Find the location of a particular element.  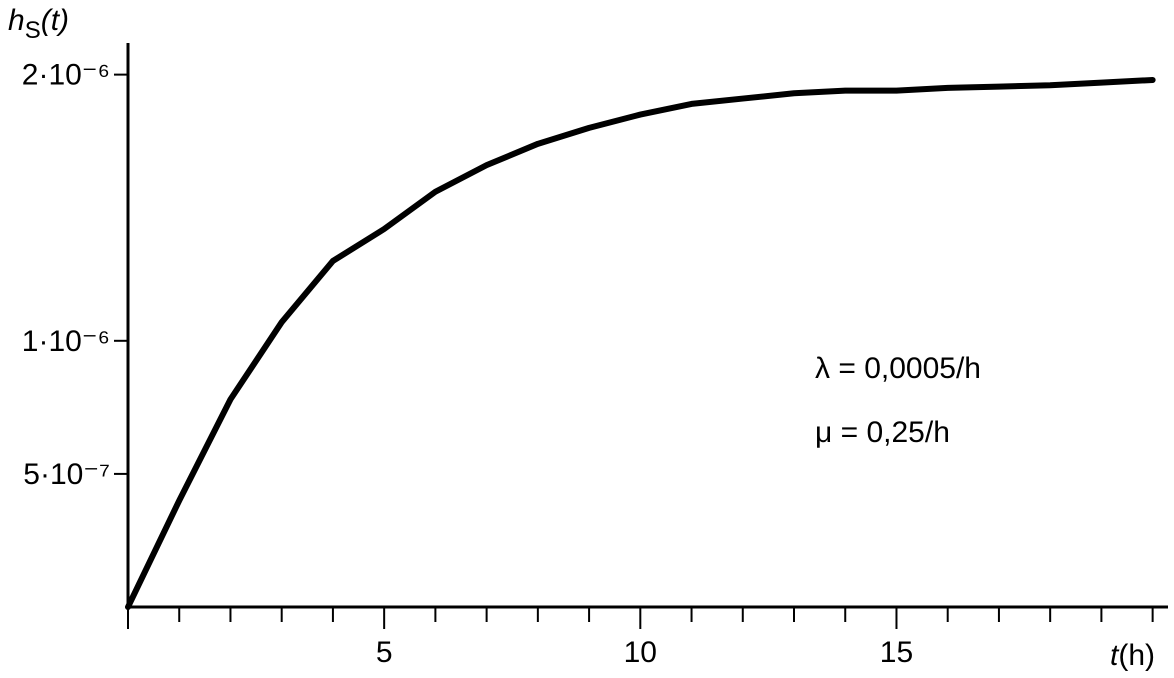

annotation: λ = 0,0005/h is located at coordinates (898, 368).